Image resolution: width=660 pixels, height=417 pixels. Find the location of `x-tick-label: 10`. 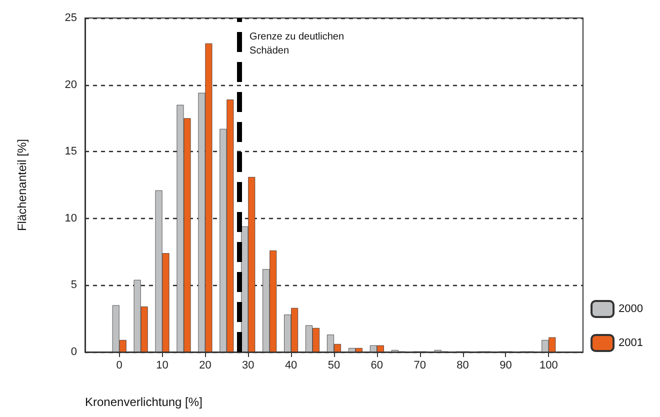

x-tick-label: 10 is located at coordinates (162, 366).